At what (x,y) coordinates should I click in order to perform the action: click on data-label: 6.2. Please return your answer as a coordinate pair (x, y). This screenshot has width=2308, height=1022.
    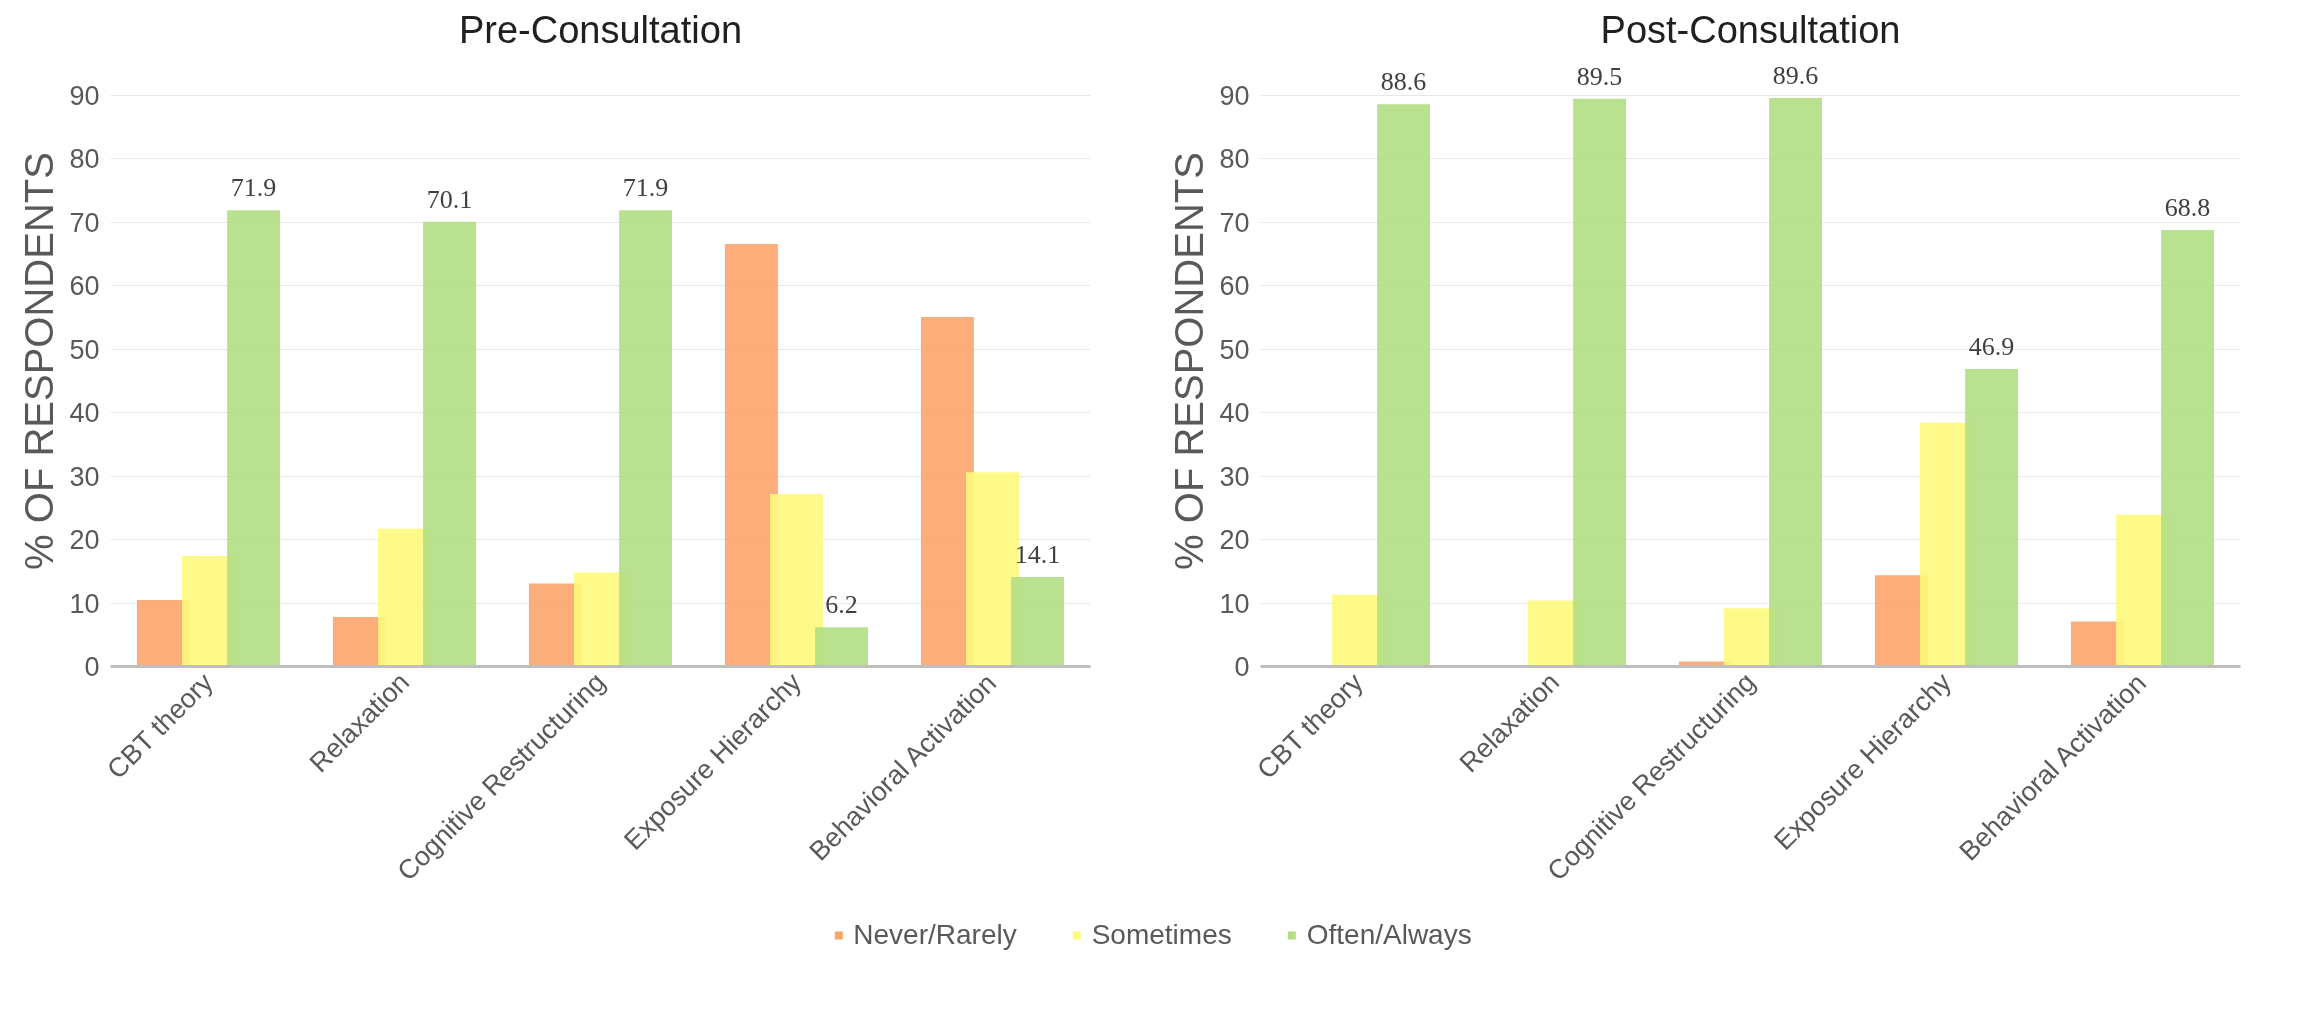
    Looking at the image, I should click on (841, 605).